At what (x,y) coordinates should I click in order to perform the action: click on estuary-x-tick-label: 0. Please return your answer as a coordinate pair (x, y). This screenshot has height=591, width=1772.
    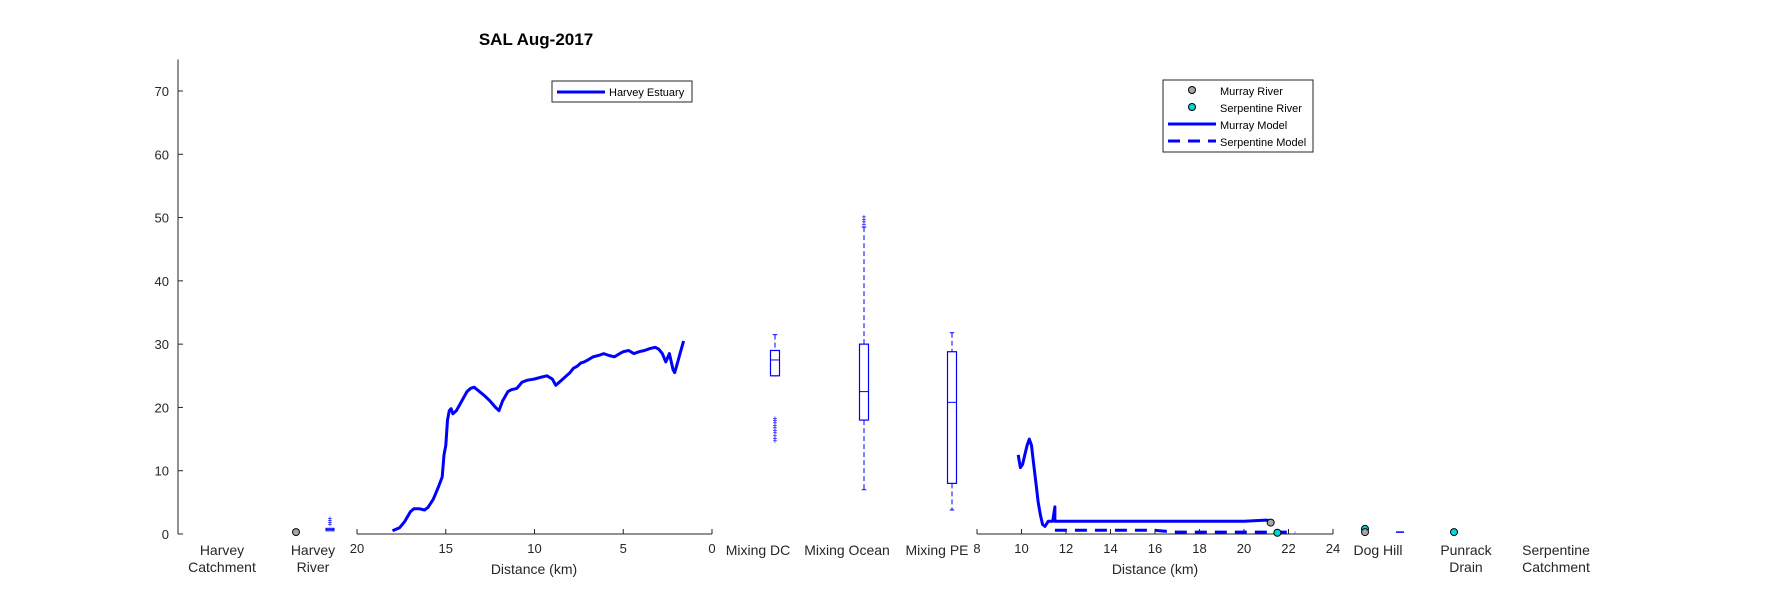
    Looking at the image, I should click on (711, 548).